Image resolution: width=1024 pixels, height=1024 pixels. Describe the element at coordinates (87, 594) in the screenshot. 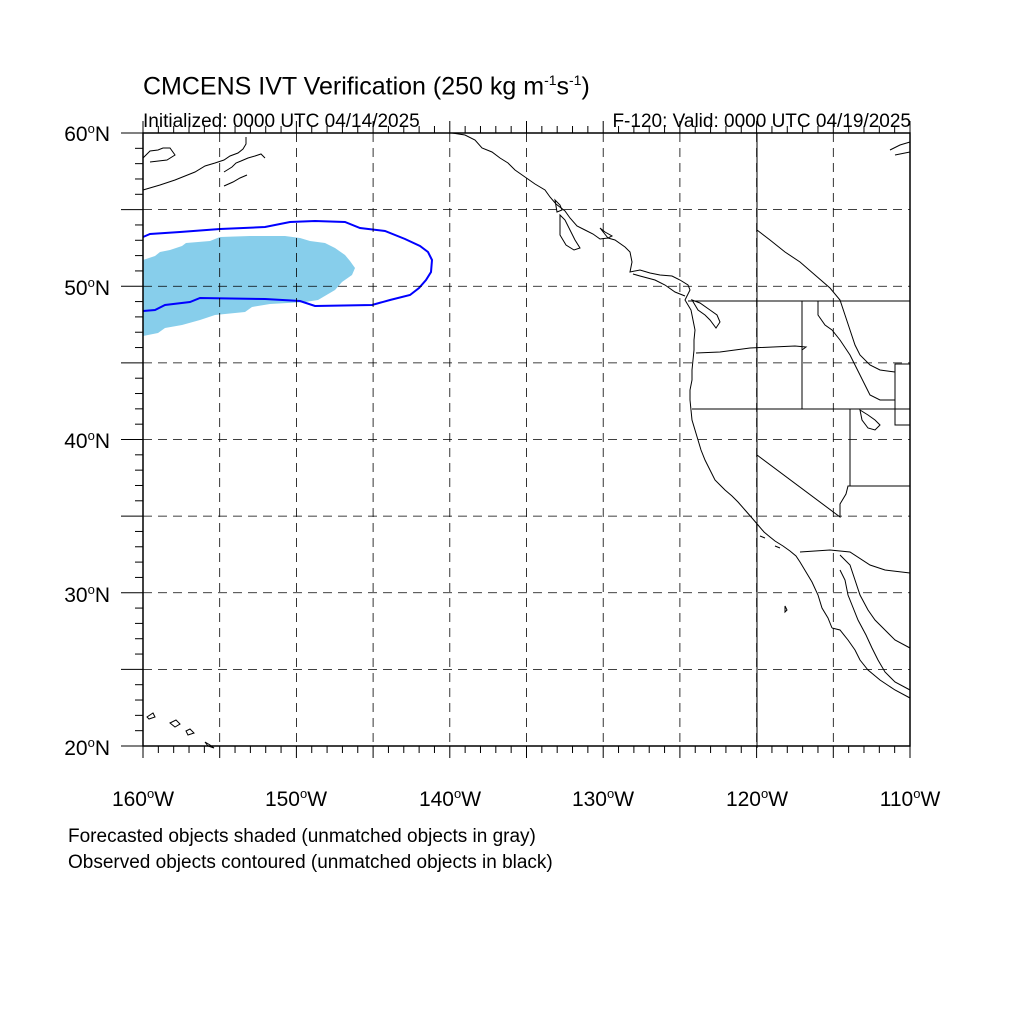

I see `lat-label: 30oN` at that location.